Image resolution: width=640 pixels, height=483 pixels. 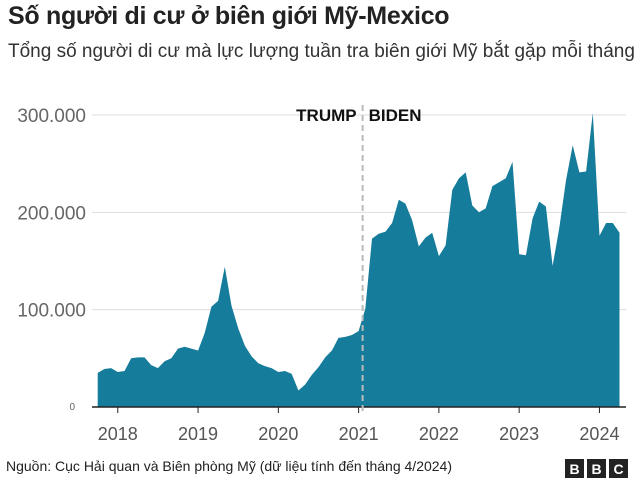 What do you see at coordinates (51, 213) in the screenshot?
I see `y-tick-label: 200.000` at bounding box center [51, 213].